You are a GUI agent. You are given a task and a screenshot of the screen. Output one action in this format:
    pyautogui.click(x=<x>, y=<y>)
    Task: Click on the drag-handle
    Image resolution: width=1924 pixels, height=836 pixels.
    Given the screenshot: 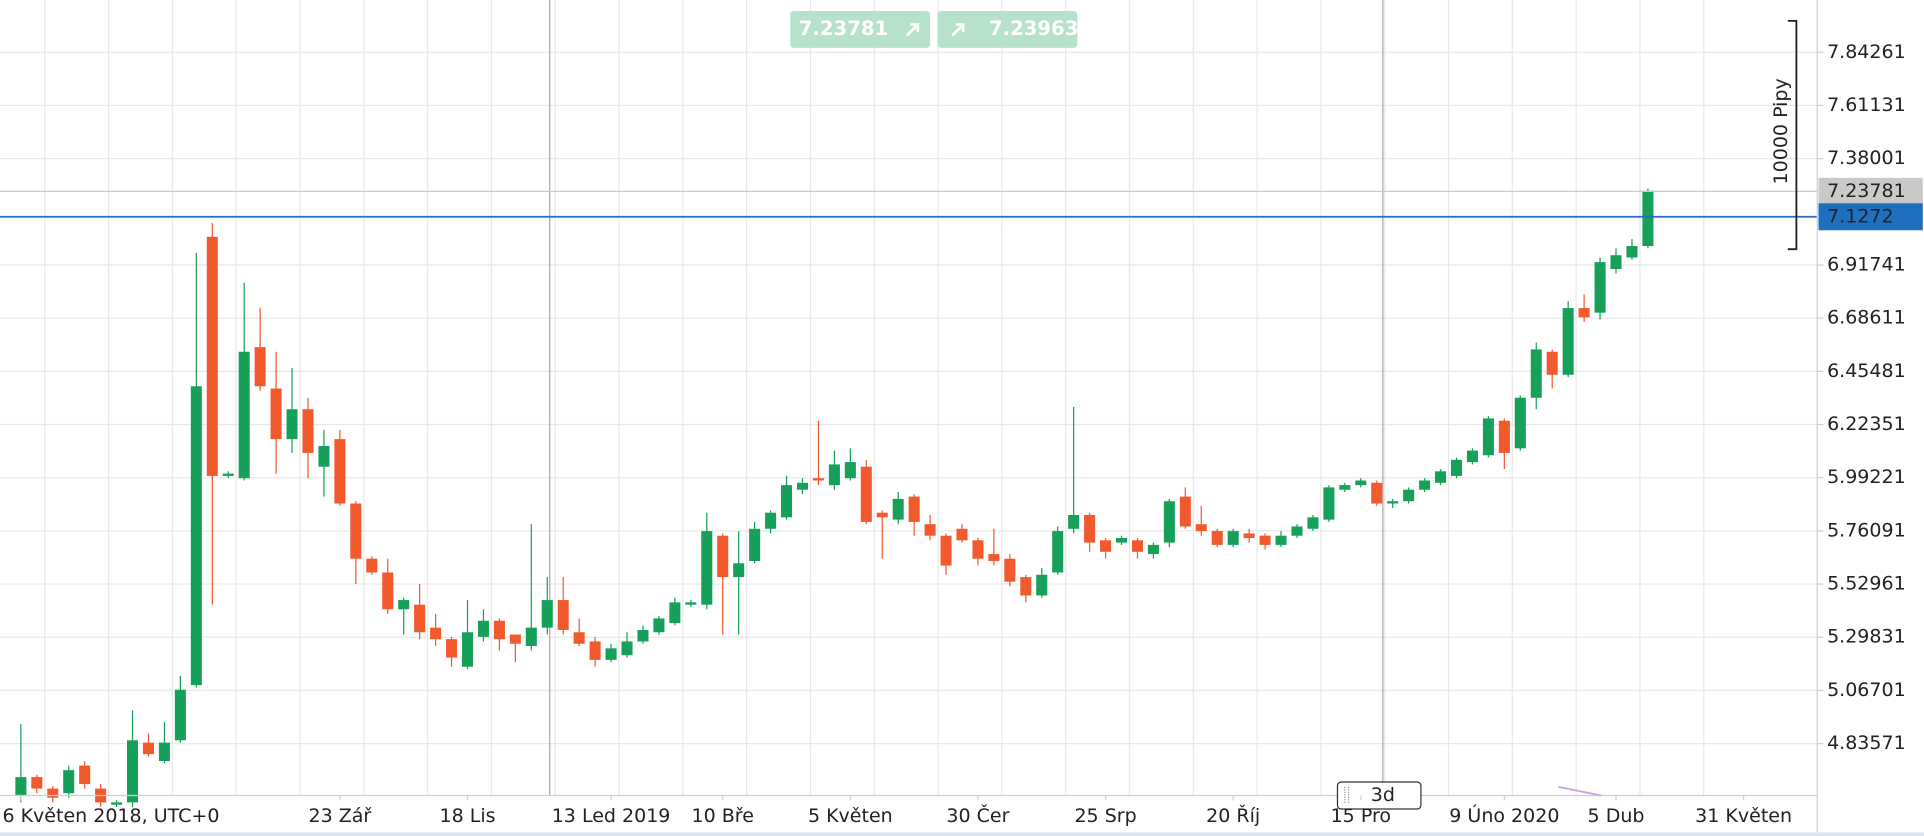 What is the action you would take?
    pyautogui.click(x=1347, y=795)
    